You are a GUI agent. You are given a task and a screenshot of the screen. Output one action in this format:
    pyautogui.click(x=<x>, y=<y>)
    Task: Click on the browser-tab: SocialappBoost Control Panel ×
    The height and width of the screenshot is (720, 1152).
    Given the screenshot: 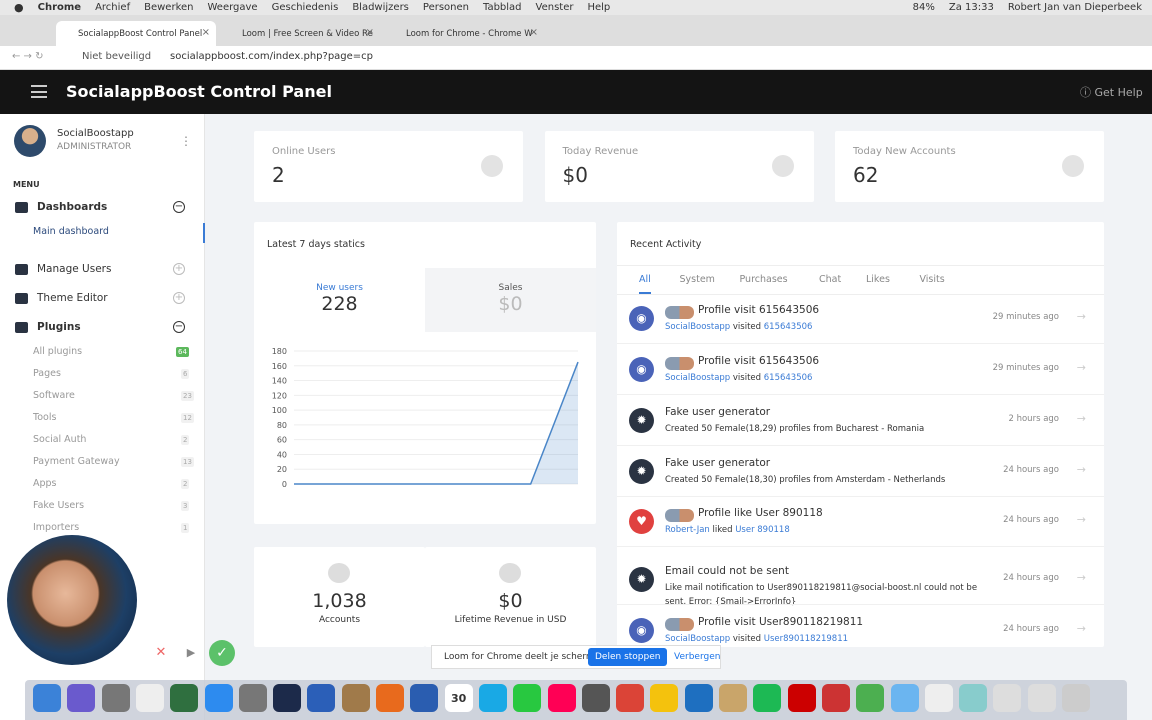 What is the action you would take?
    pyautogui.click(x=136, y=33)
    